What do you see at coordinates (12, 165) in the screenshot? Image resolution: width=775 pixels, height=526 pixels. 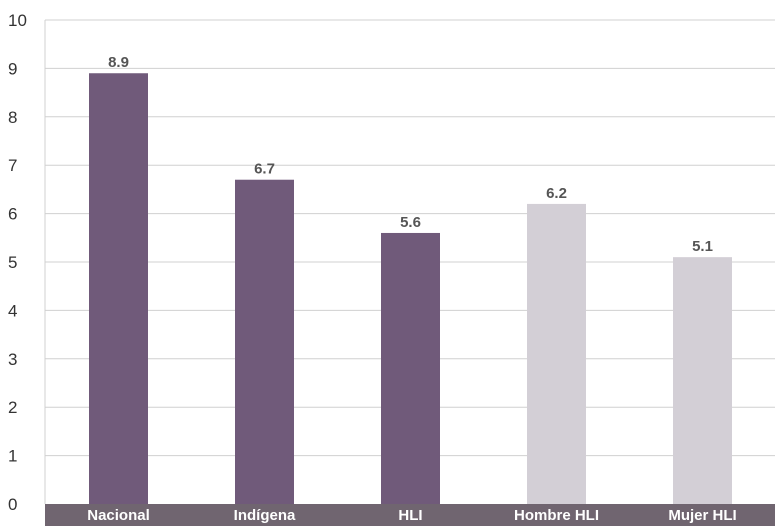 I see `y-tick-label: 7` at bounding box center [12, 165].